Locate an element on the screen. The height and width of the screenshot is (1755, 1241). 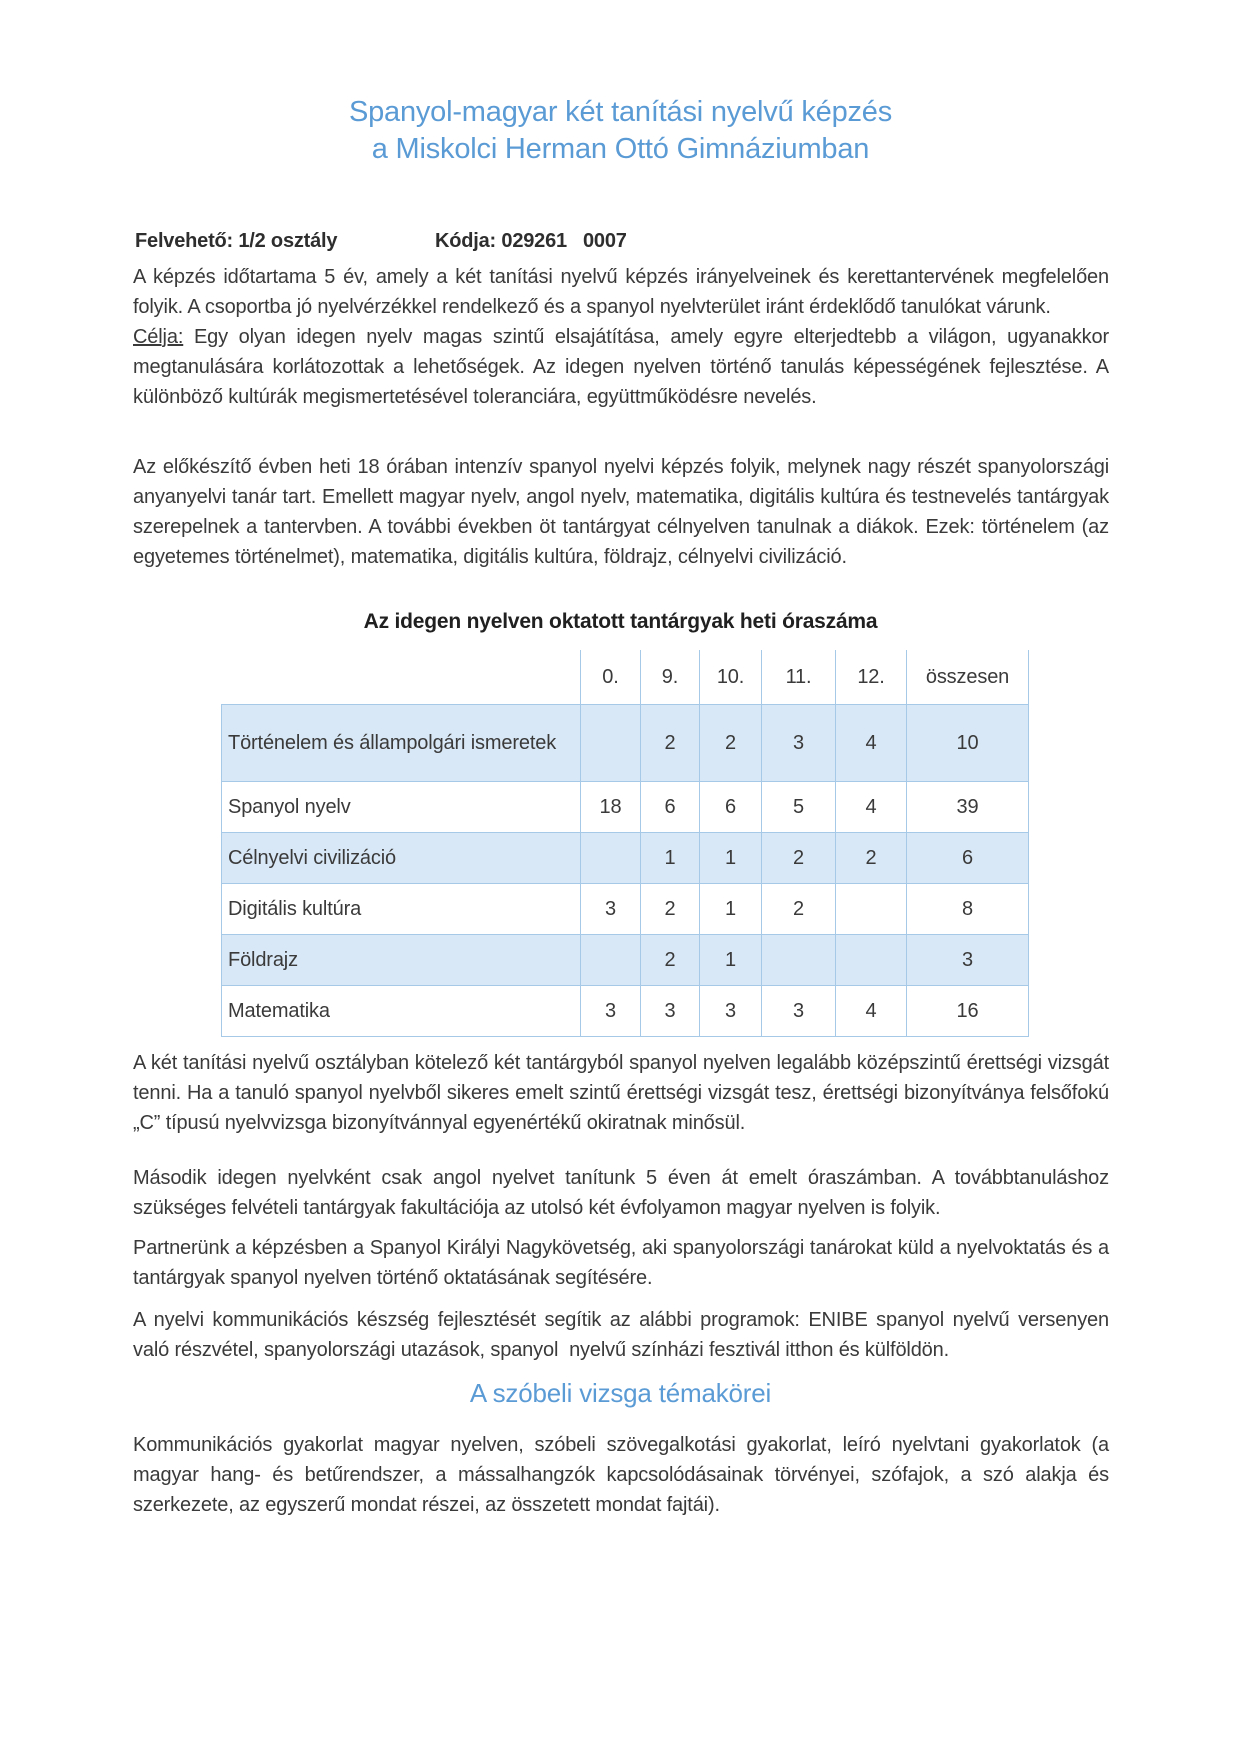
subject-cell: Célnyelvi civilizáció is located at coordinates (401, 858).